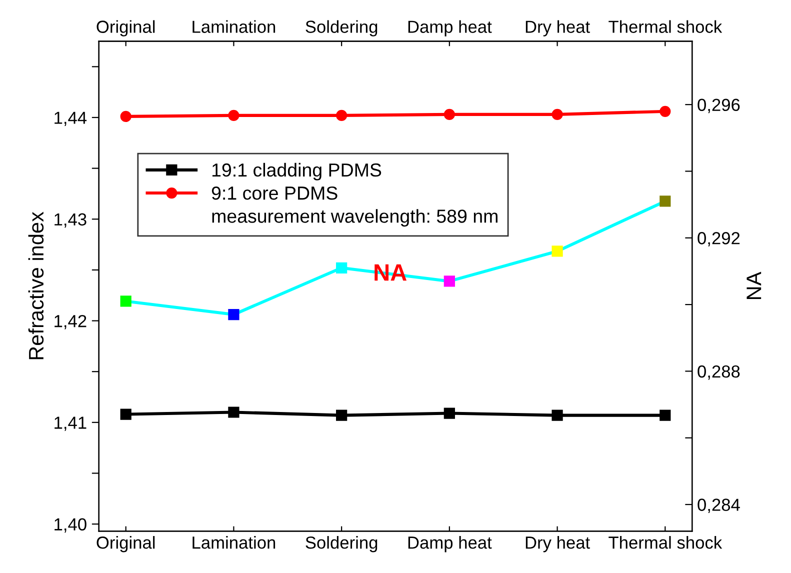  What do you see at coordinates (36, 286) in the screenshot?
I see `y-axis-title: Refractive index` at bounding box center [36, 286].